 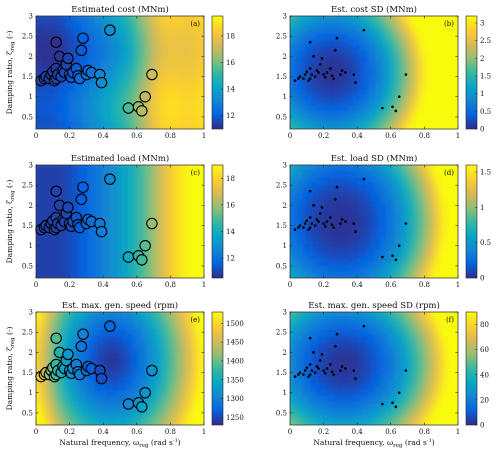 I want to click on panel-label: (a), so click(x=195, y=24).